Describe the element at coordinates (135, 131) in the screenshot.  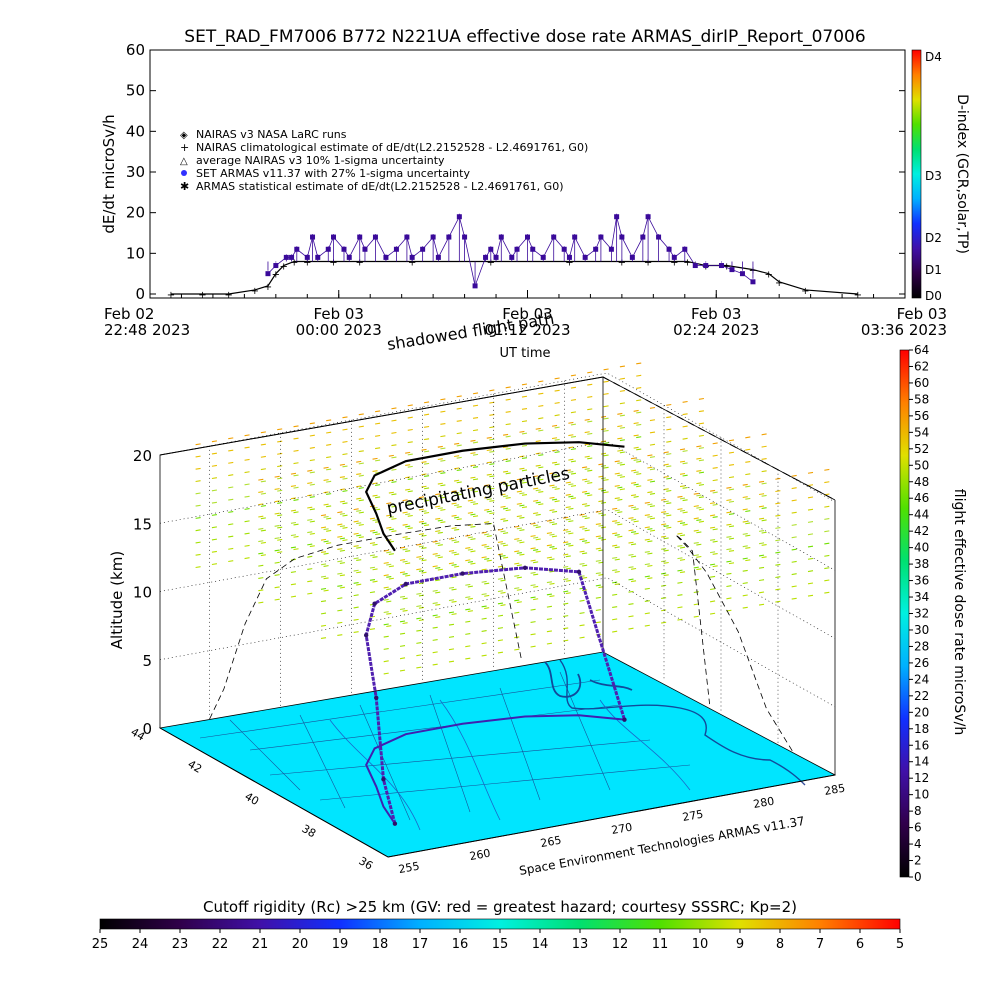
I see `top-y-tick-label: 40` at that location.